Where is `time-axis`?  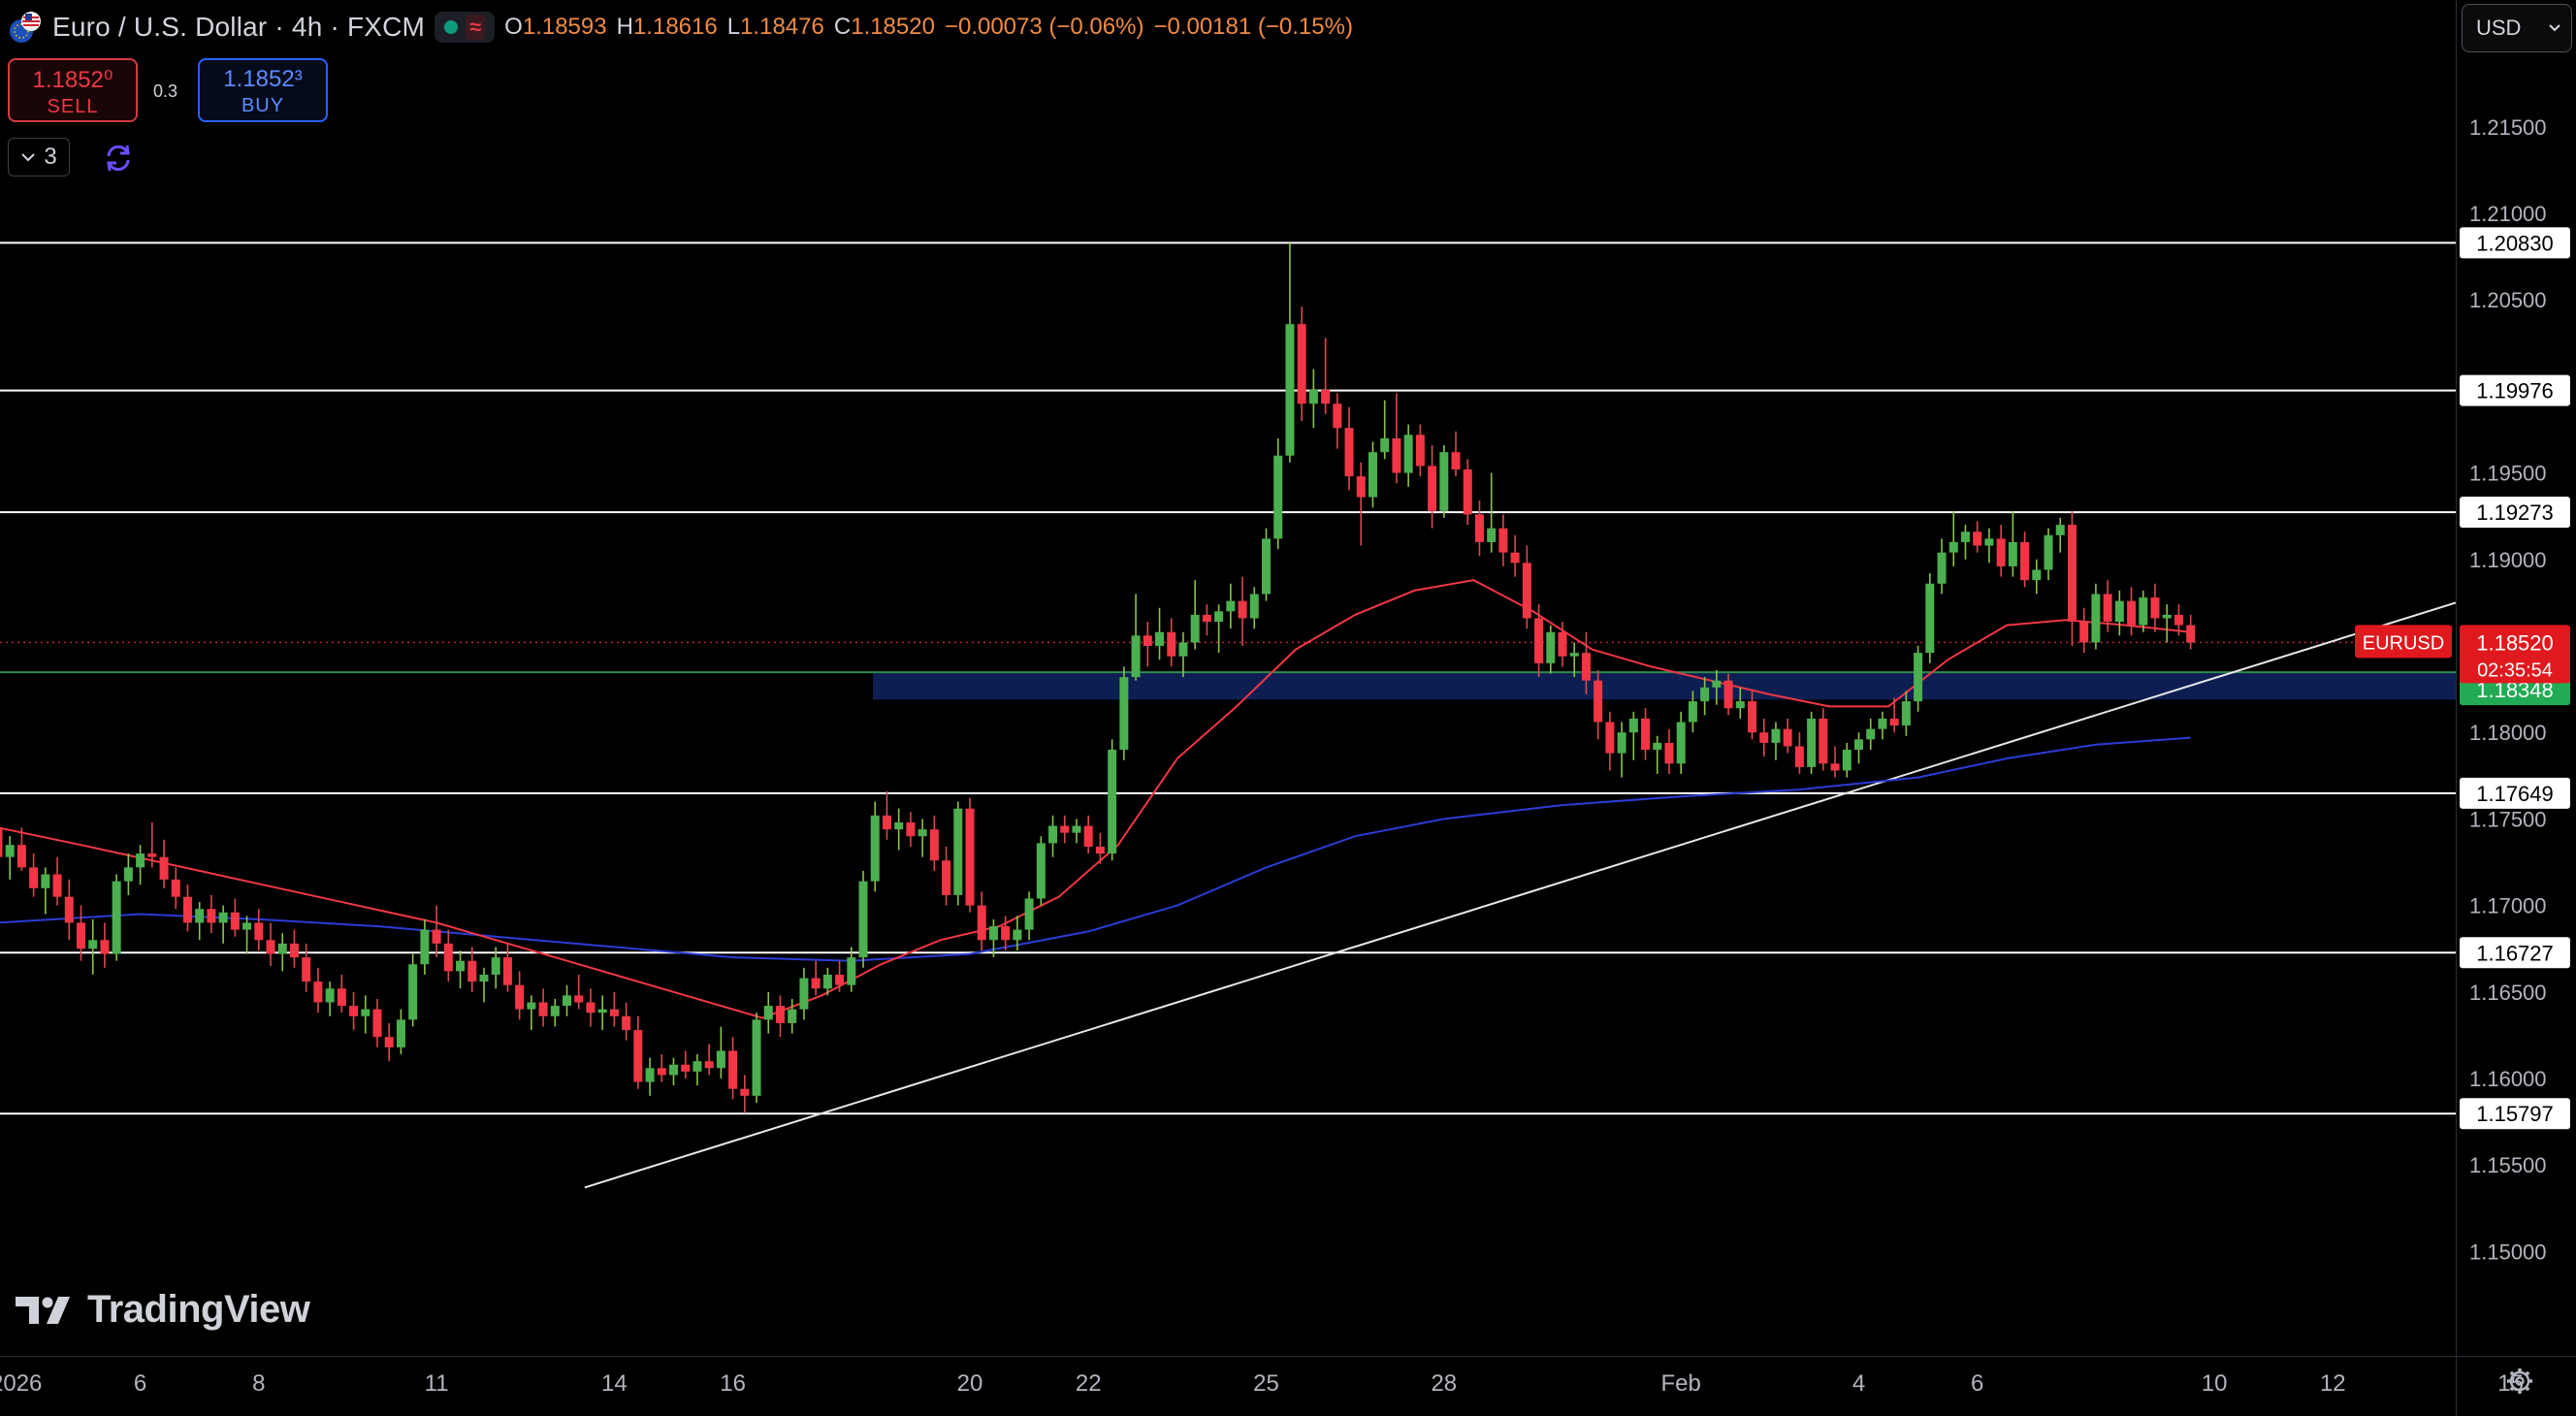 time-axis is located at coordinates (1228, 1386).